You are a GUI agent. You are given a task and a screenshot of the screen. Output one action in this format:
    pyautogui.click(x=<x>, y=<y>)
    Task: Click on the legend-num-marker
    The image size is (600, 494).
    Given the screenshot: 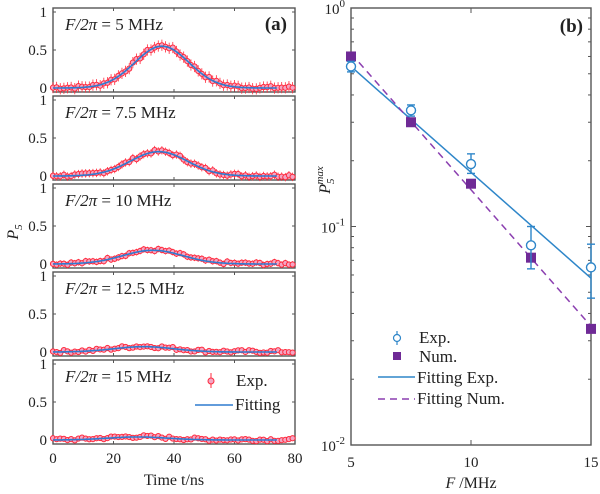 What is the action you would take?
    pyautogui.click(x=397, y=356)
    